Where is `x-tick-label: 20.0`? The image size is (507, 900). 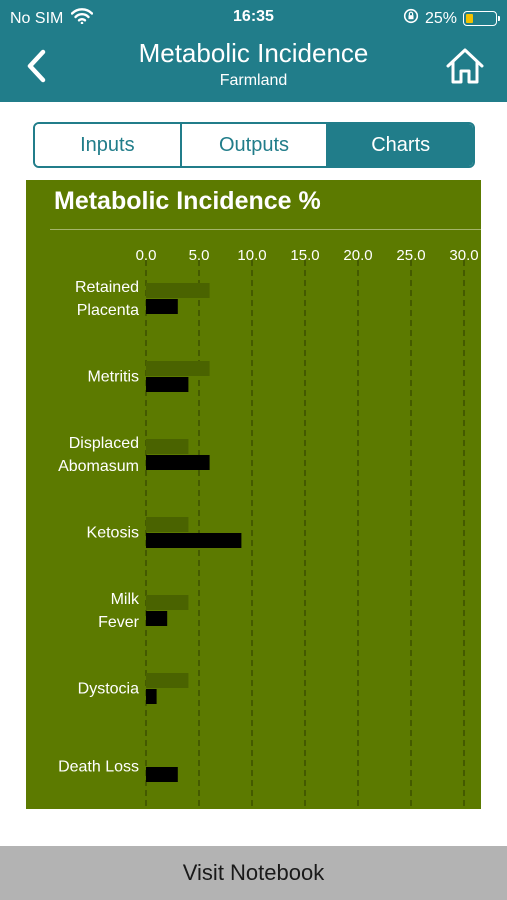
x-tick-label: 20.0 is located at coordinates (357, 255).